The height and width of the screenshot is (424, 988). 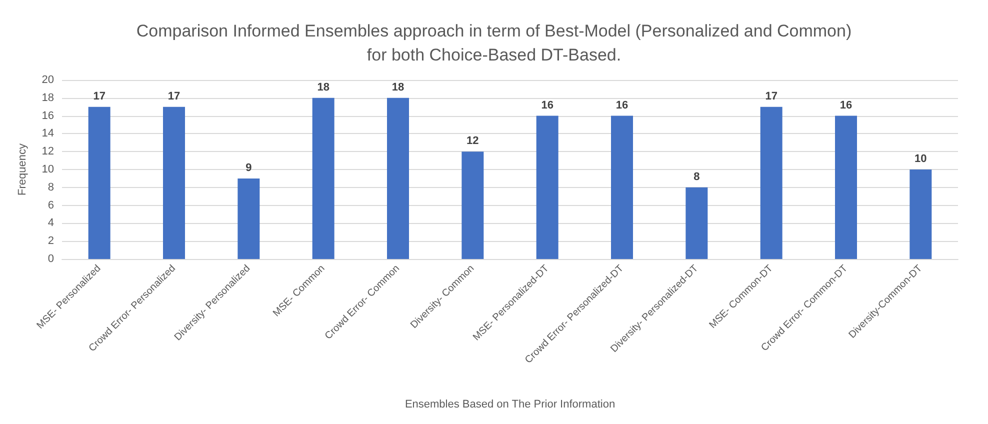 What do you see at coordinates (920, 159) in the screenshot?
I see `data-label: 10` at bounding box center [920, 159].